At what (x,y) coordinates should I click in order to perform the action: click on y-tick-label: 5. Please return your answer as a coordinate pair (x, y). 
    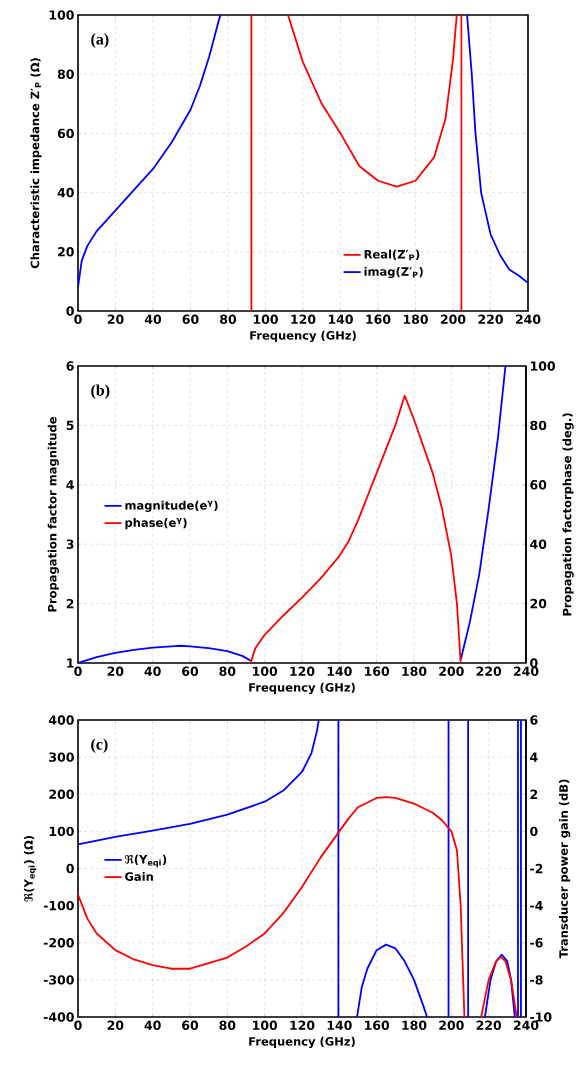
    Looking at the image, I should click on (70, 425).